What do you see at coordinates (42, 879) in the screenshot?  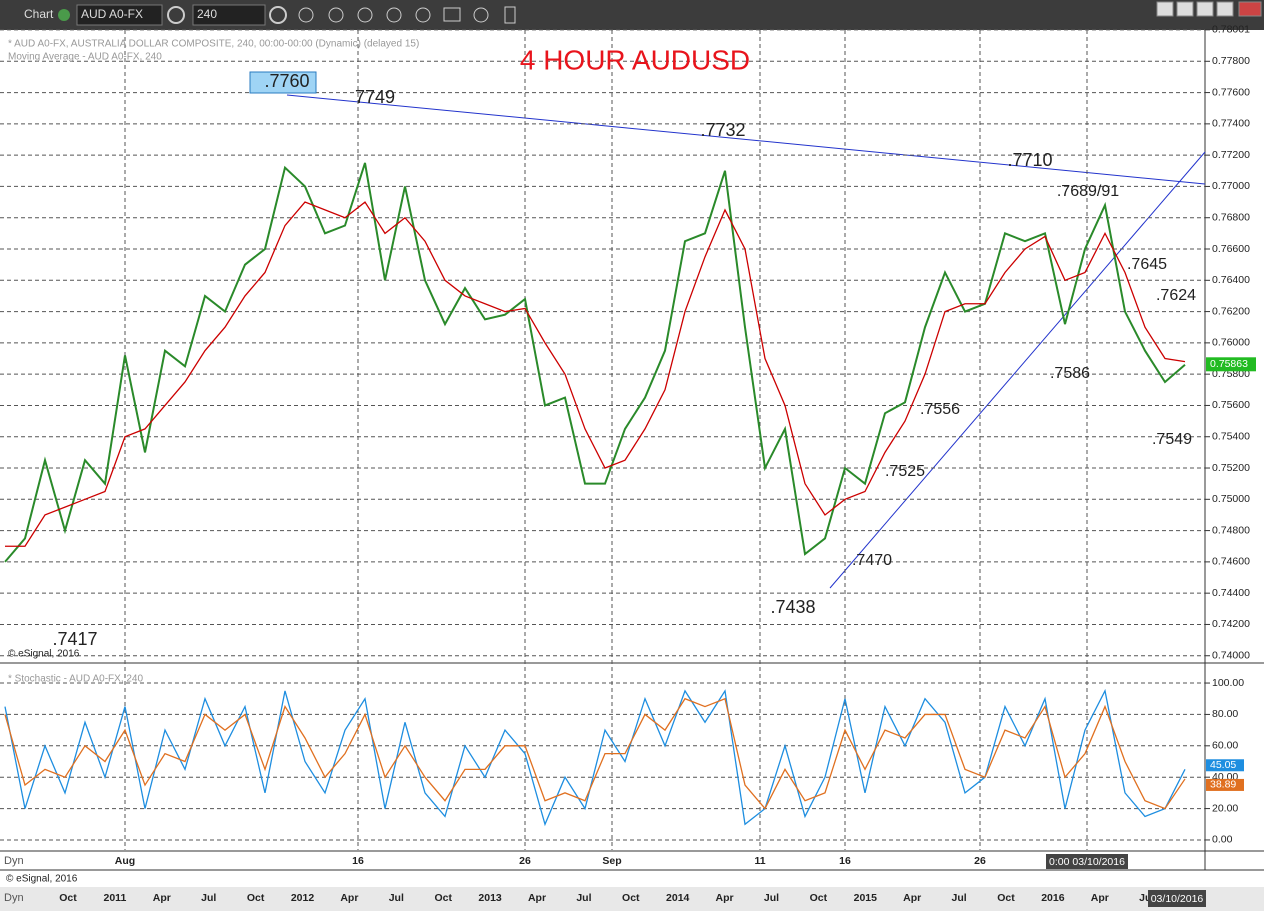 I see `status-copyright: © eSignal, 2016` at bounding box center [42, 879].